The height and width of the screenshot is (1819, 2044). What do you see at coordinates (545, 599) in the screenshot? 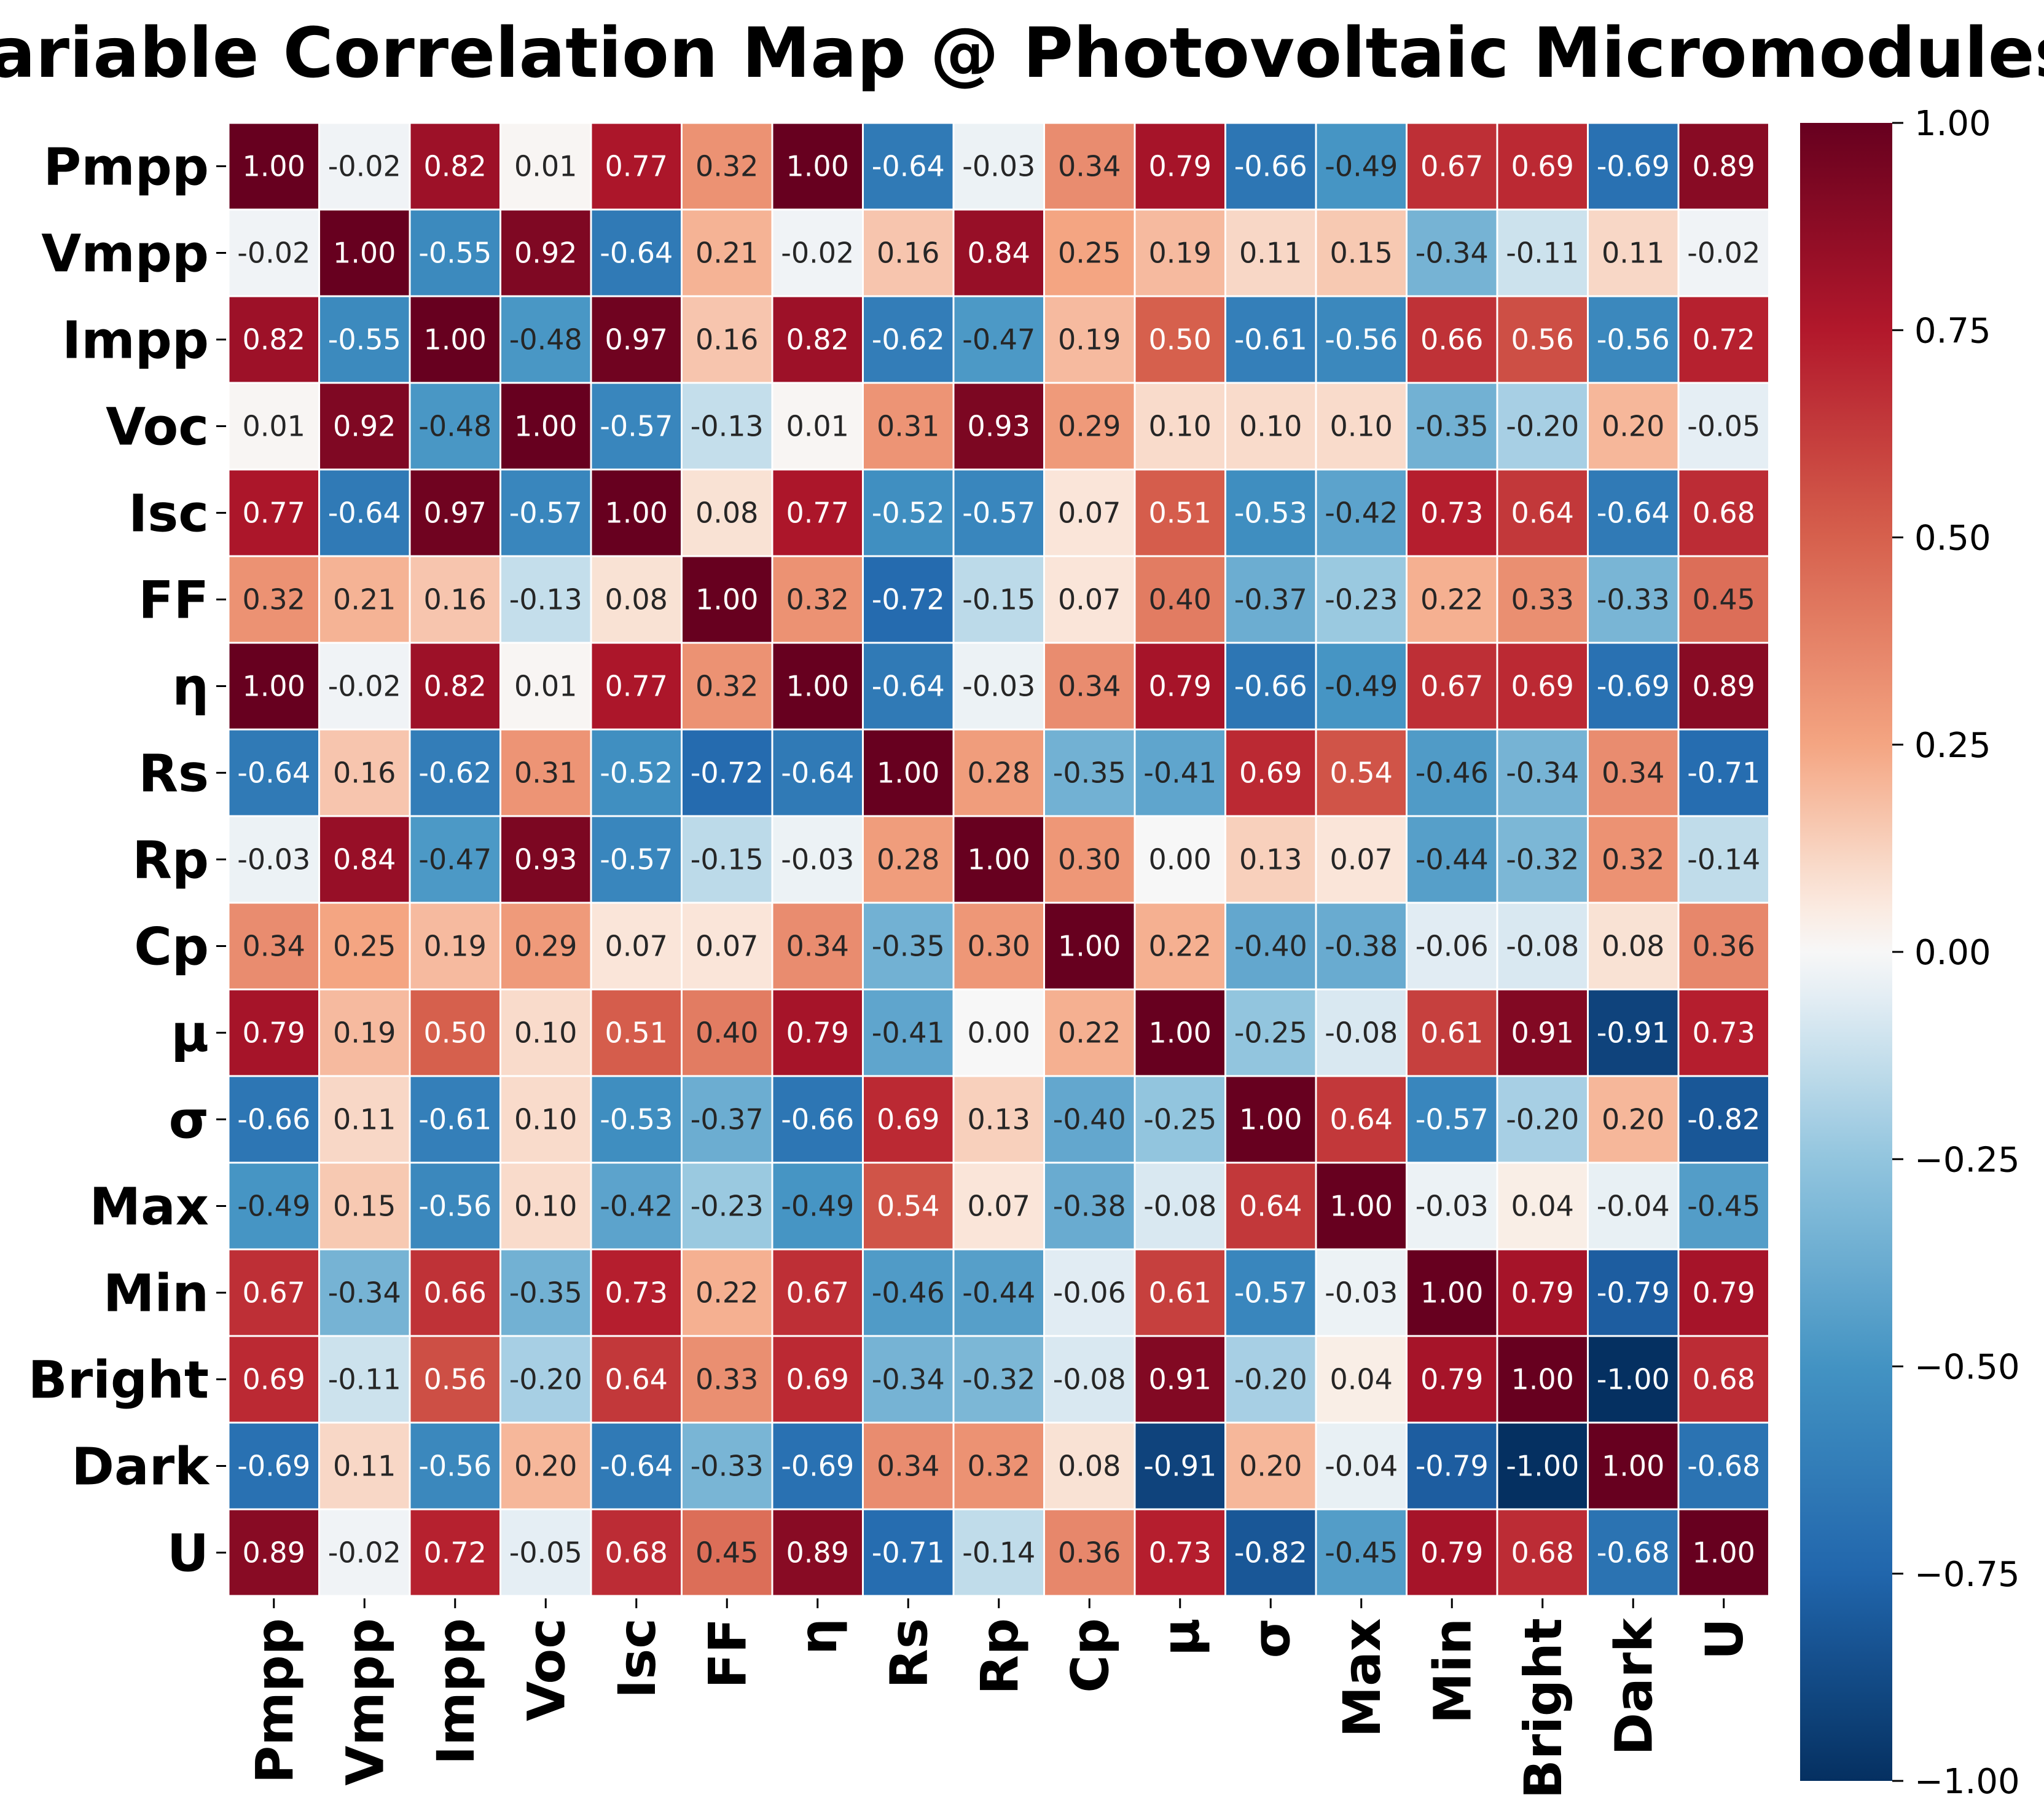
I see `cell-value-label: -0.13` at bounding box center [545, 599].